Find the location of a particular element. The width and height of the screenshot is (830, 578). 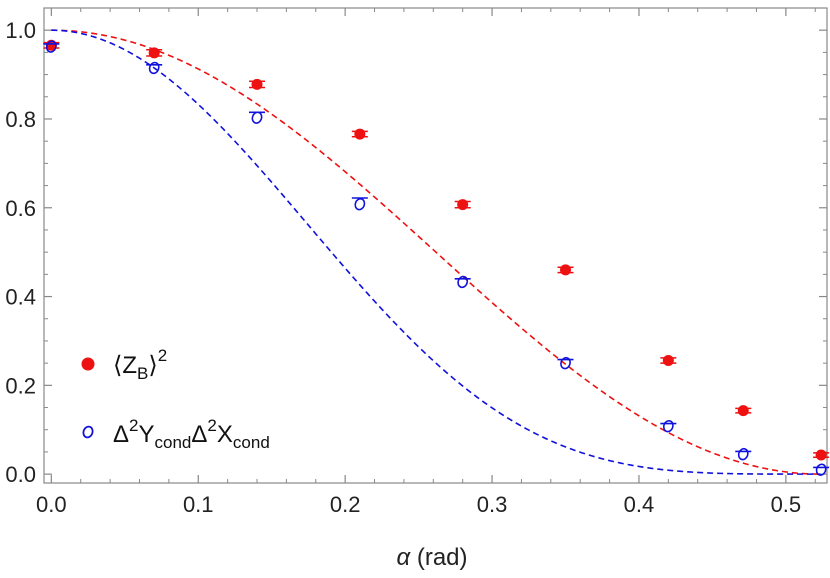

x-tick-label: 0.2 is located at coordinates (345, 504).